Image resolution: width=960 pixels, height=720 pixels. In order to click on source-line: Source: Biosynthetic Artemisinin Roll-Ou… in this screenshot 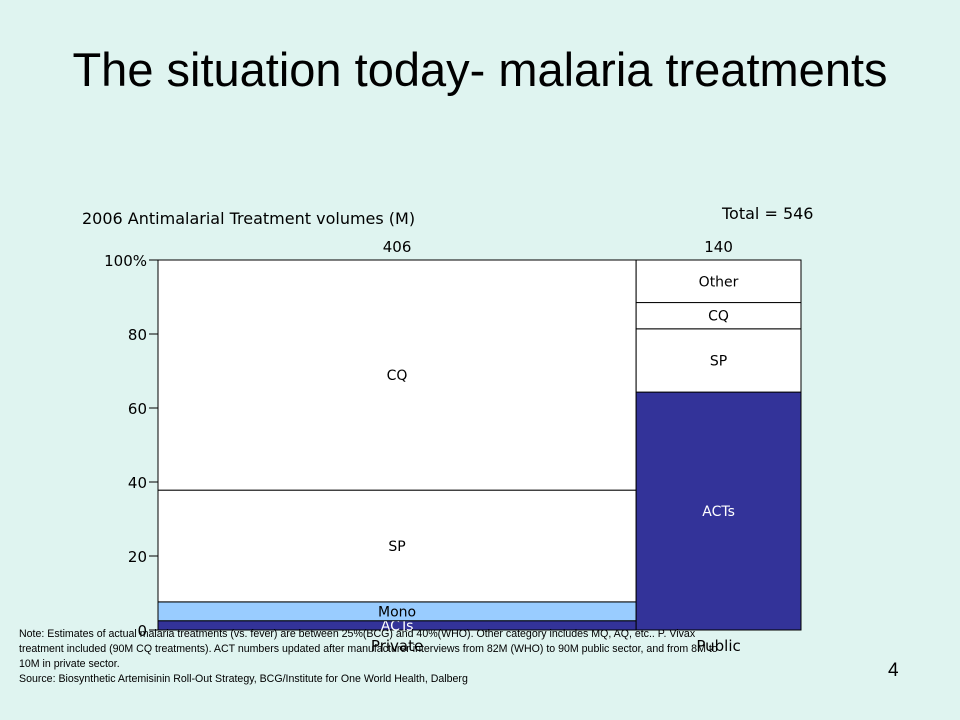, I will do `click(243, 679)`.